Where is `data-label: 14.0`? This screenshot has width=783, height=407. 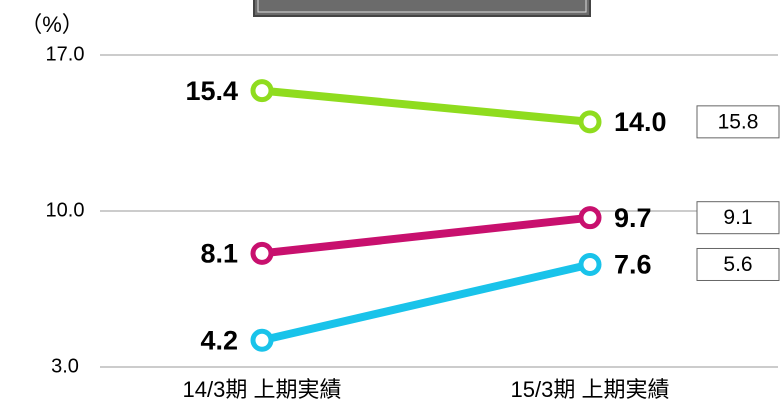
data-label: 14.0 is located at coordinates (640, 122).